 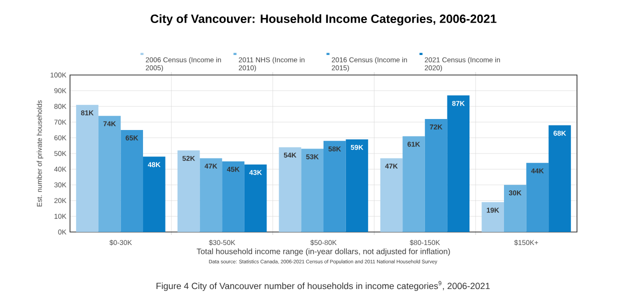 What do you see at coordinates (323, 20) in the screenshot?
I see `chart-title: City of Vancouver: Household Income Categories, 2006-2021` at bounding box center [323, 20].